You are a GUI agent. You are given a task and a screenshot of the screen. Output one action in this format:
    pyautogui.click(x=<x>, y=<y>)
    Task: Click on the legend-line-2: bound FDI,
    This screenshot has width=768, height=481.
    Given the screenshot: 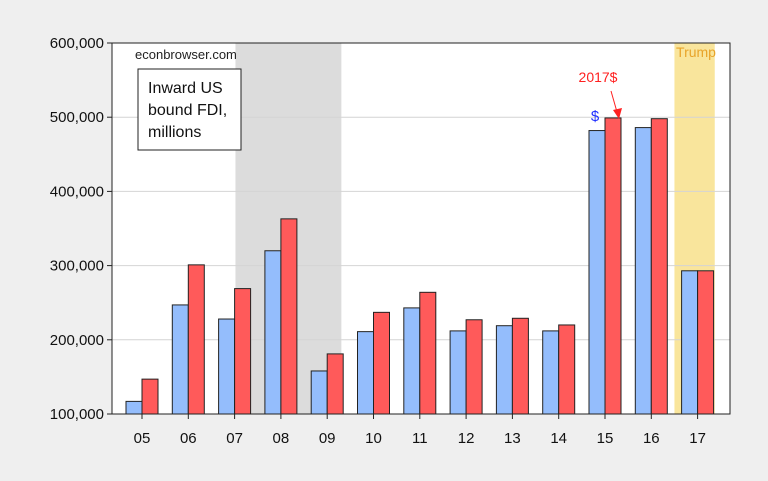 What is the action you would take?
    pyautogui.click(x=187, y=110)
    